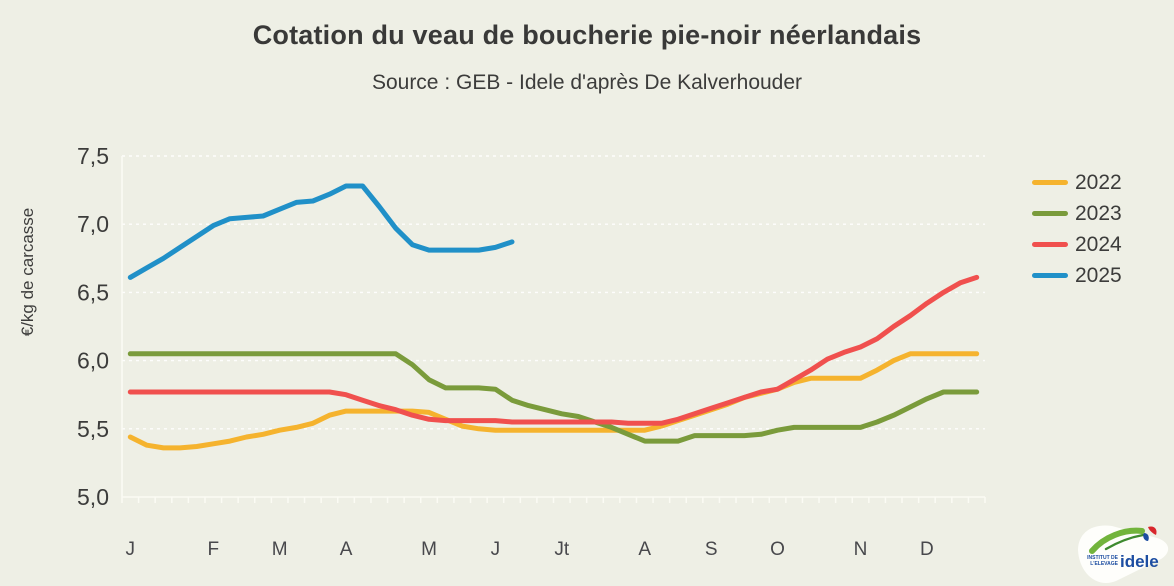 This screenshot has width=1174, height=586. I want to click on month-axis-label-D: D, so click(927, 549).